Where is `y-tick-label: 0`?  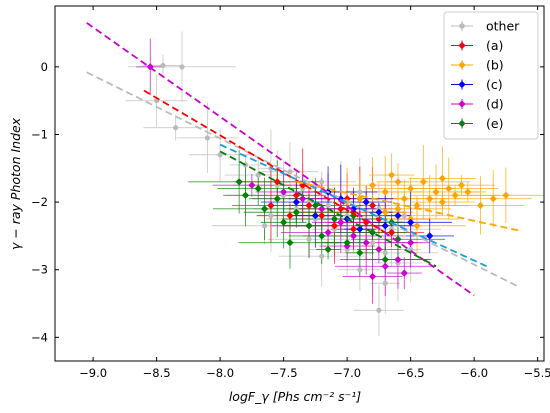 y-tick-label: 0 is located at coordinates (44, 67).